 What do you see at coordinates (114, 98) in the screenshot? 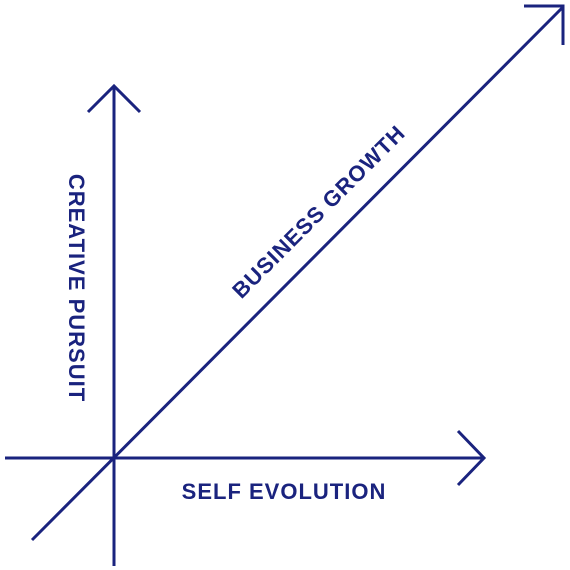
I see `vertical-axis-arrowhead` at bounding box center [114, 98].